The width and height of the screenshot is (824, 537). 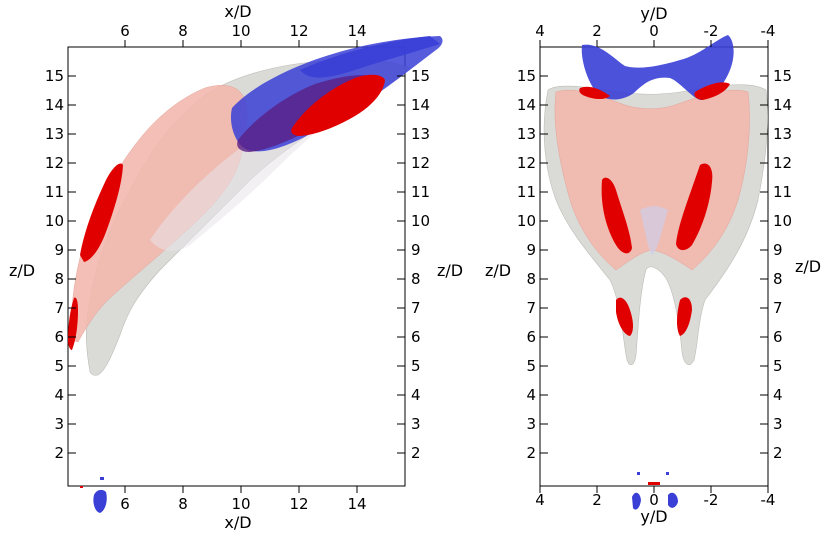 I want to click on right-top-tick-label: -4, so click(x=768, y=31).